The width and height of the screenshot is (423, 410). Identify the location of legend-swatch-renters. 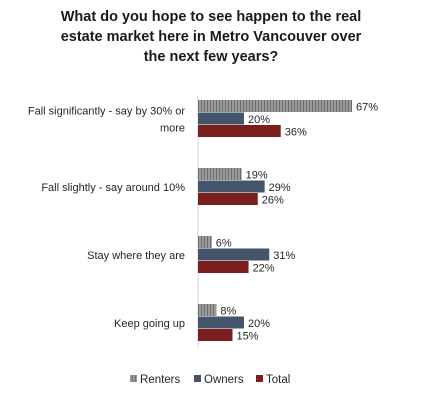
(133, 378).